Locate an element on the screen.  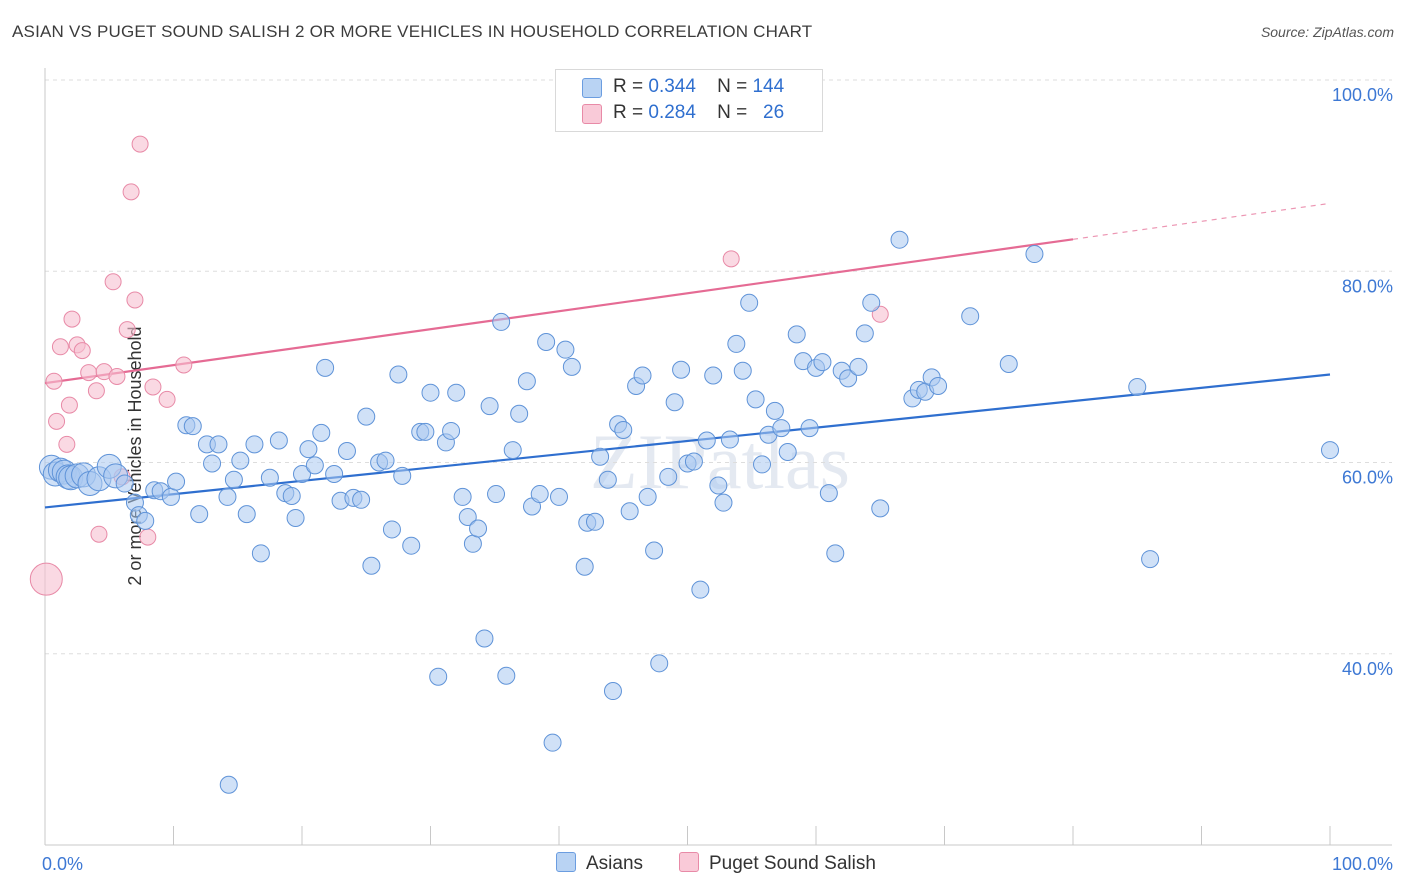
asians-n-label: N = is located at coordinates (732, 86).